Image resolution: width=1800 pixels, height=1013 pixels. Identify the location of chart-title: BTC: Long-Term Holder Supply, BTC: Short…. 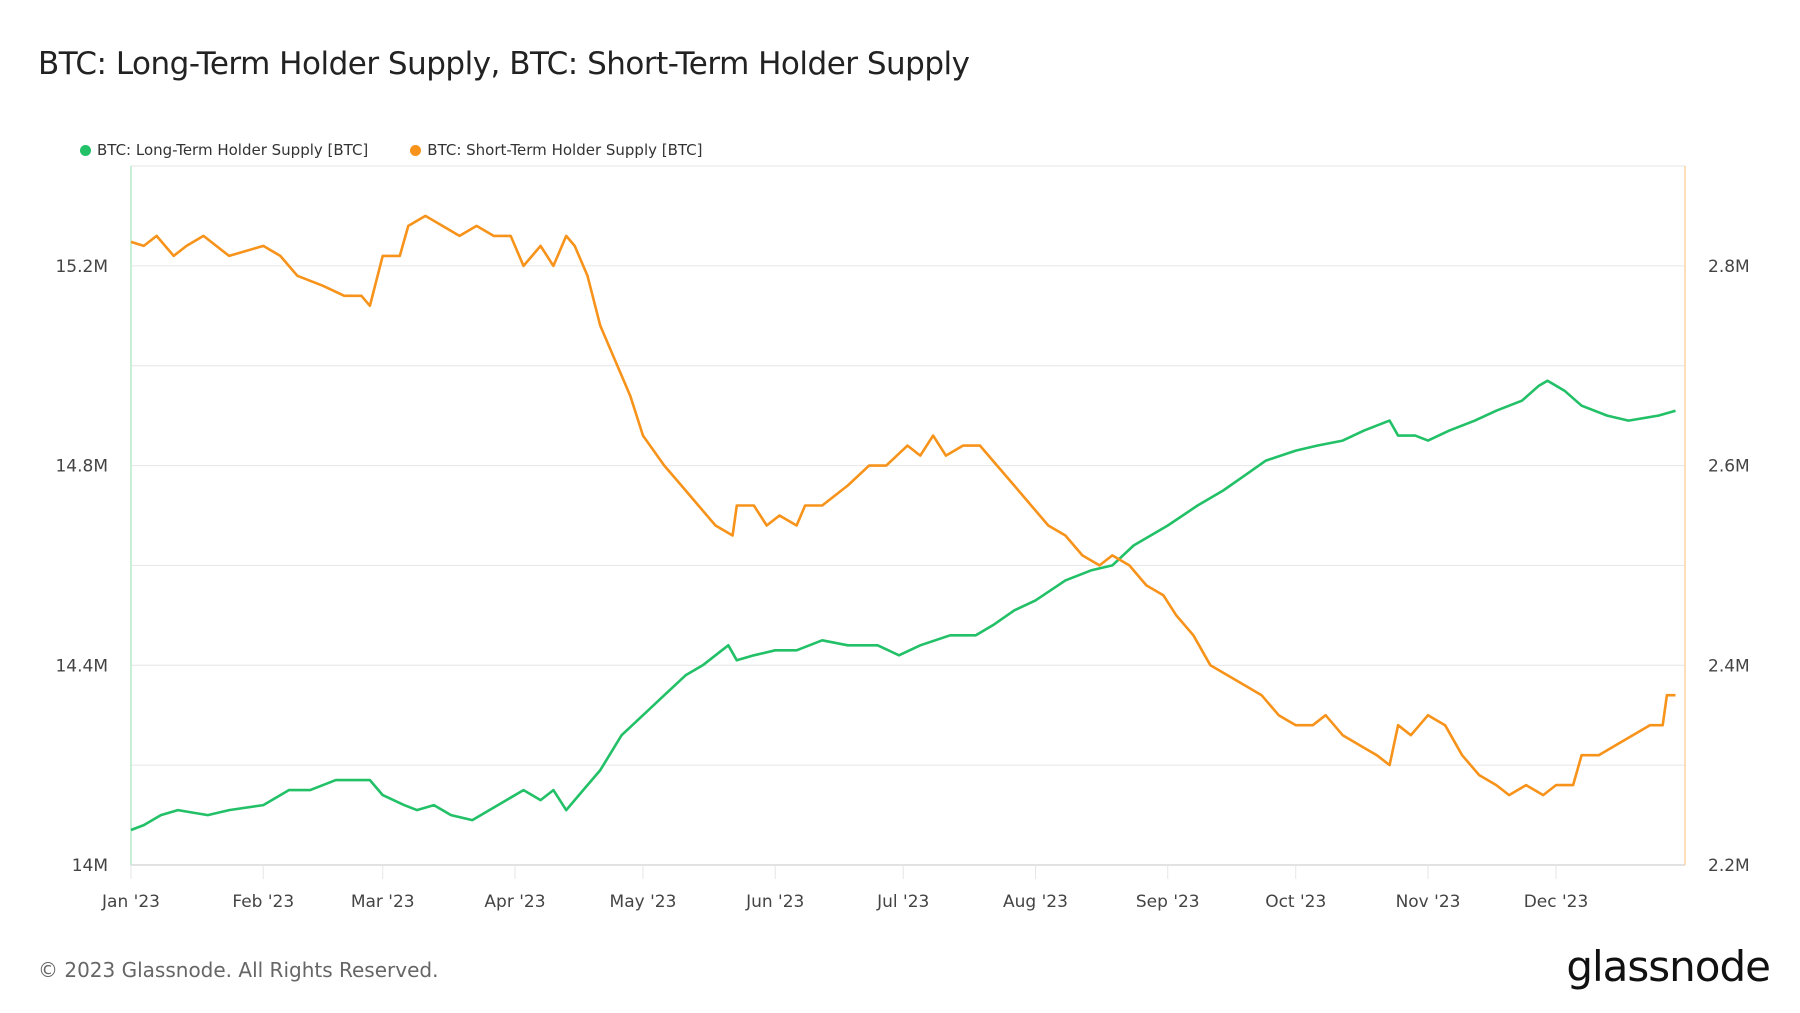
(504, 64).